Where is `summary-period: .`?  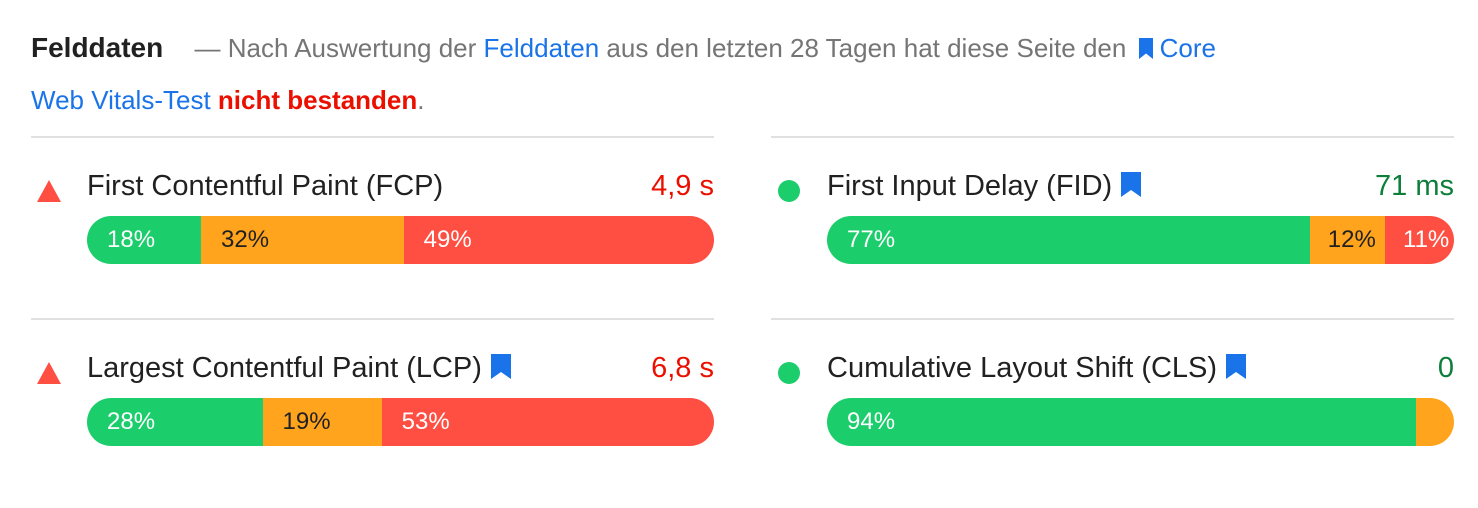
summary-period: . is located at coordinates (421, 100).